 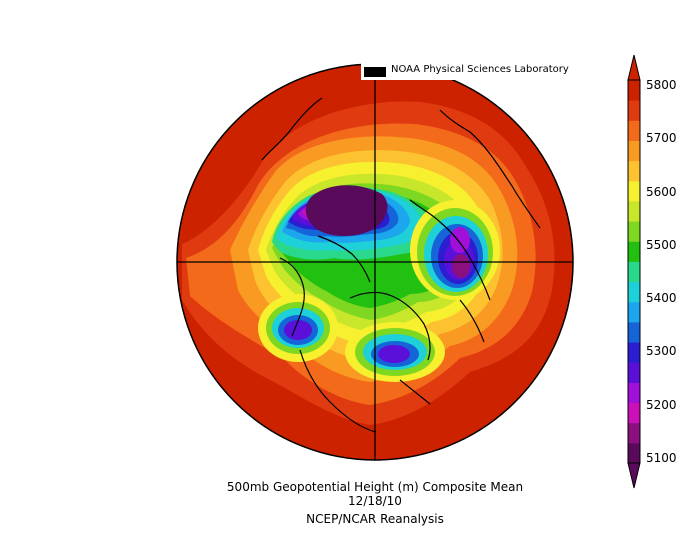 I want to click on colorbar-label: 5400, so click(x=661, y=298).